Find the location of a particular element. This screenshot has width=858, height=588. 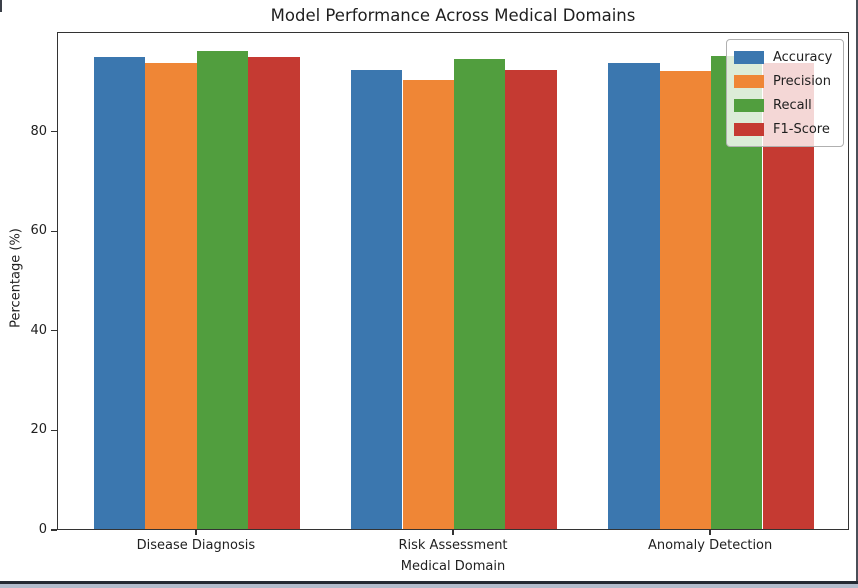

bar-precision-disease-diagnosis is located at coordinates (171, 296).